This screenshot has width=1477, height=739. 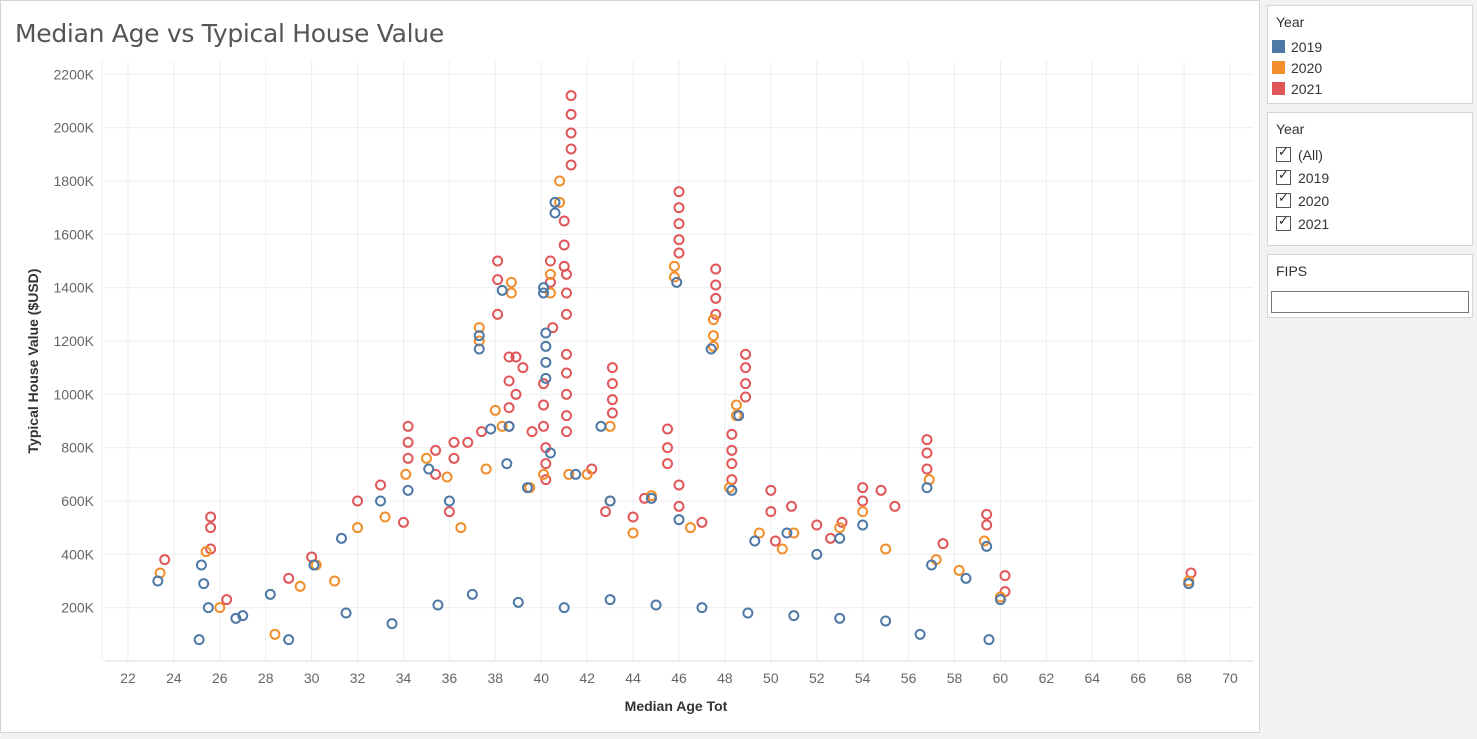 What do you see at coordinates (1370, 46) in the screenshot?
I see `legend-item-2019: 2019` at bounding box center [1370, 46].